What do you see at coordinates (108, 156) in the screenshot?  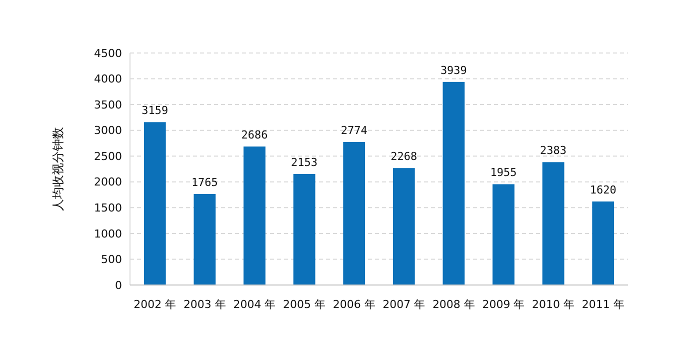 I see `y-tick-label: 2500` at bounding box center [108, 156].